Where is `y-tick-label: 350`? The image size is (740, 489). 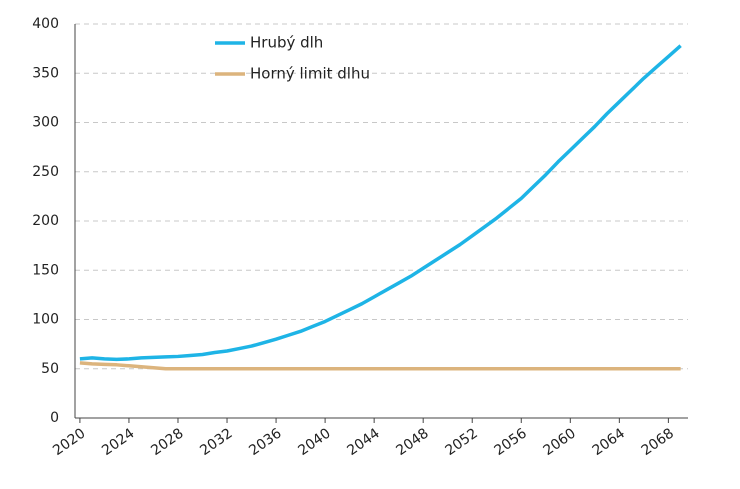
y-tick-label: 350 is located at coordinates (45, 73).